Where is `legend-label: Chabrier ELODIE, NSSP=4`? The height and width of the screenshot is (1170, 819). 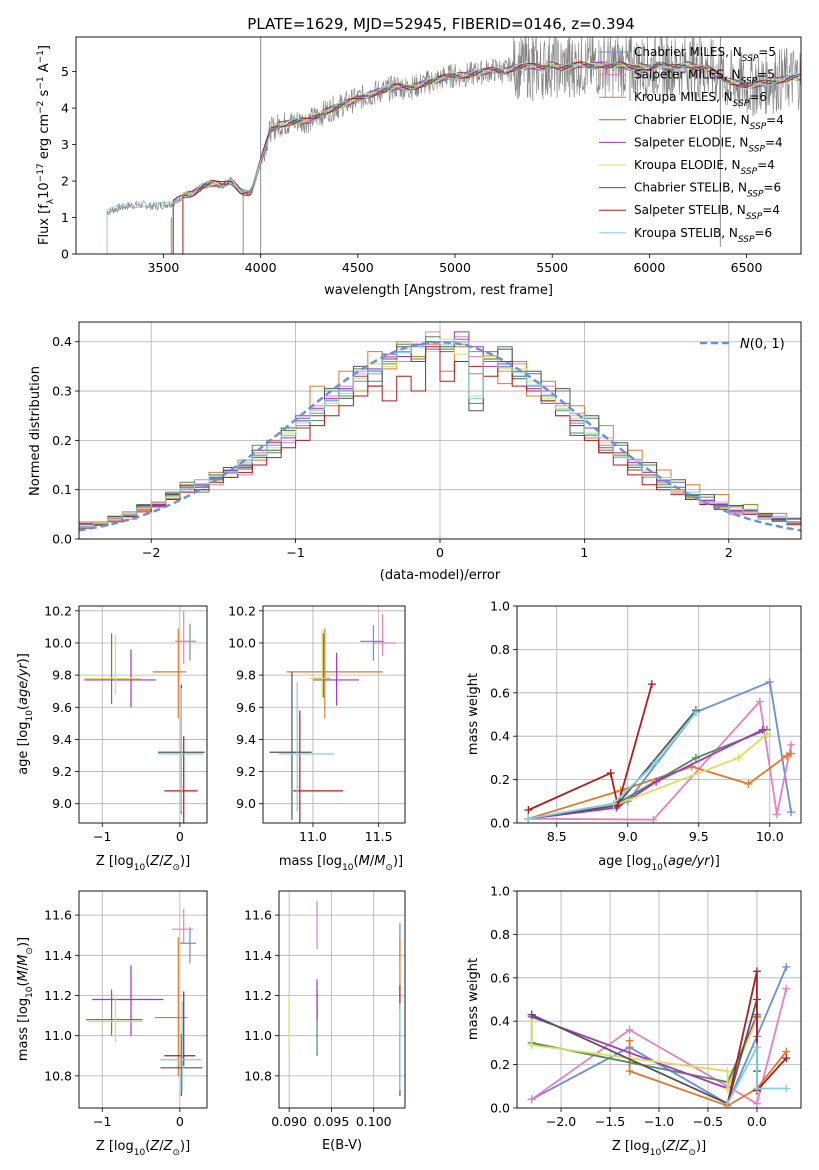
legend-label: Chabrier ELODIE, NSSP=4 is located at coordinates (709, 122).